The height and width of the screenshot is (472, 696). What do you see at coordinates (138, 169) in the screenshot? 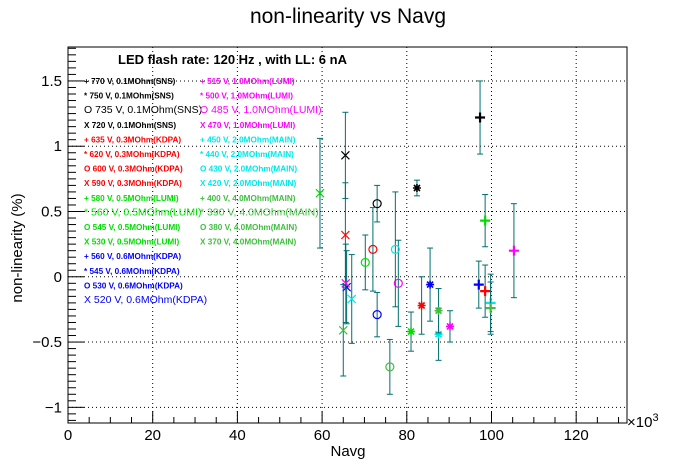
I see `legend-label: 600 V, 0.3MOhm(KDPA)` at bounding box center [138, 169].